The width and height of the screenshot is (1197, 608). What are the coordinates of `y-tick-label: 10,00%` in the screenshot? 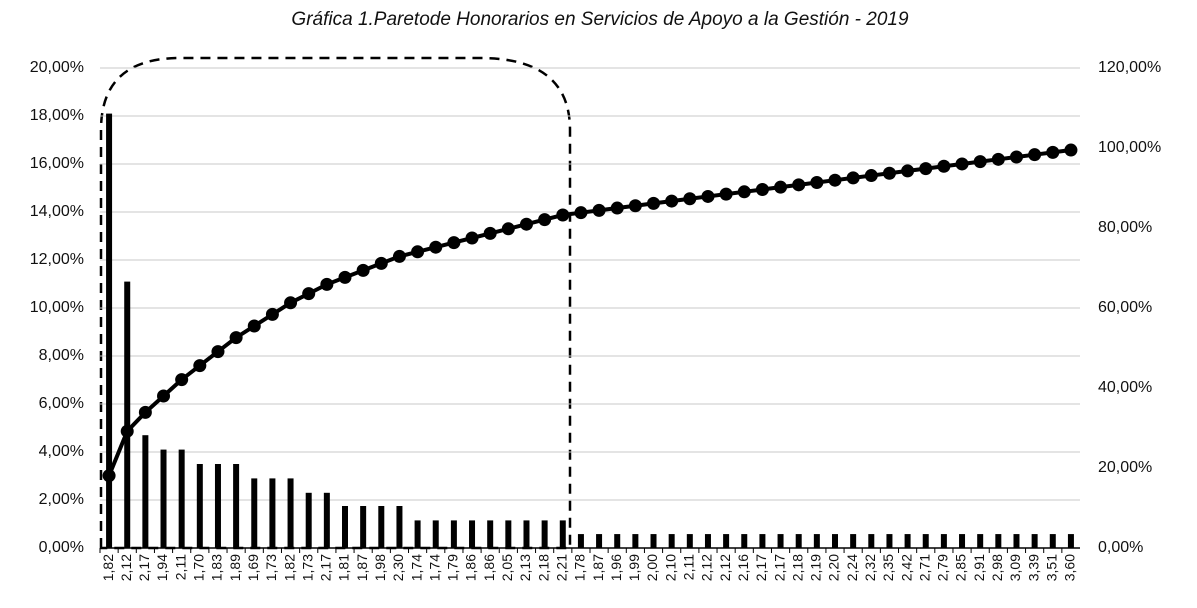 It's located at (57, 307).